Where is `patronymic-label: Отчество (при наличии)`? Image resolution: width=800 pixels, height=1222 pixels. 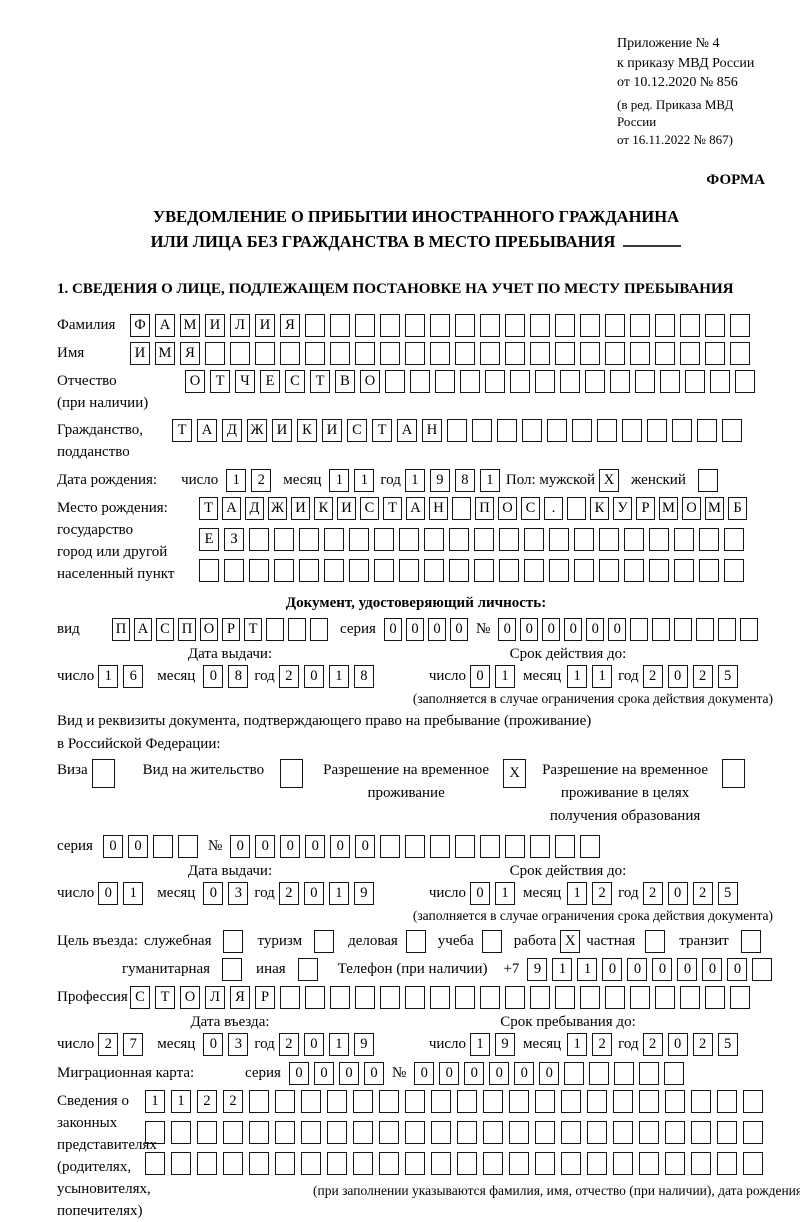 patronymic-label: Отчество (при наличии) is located at coordinates (103, 391).